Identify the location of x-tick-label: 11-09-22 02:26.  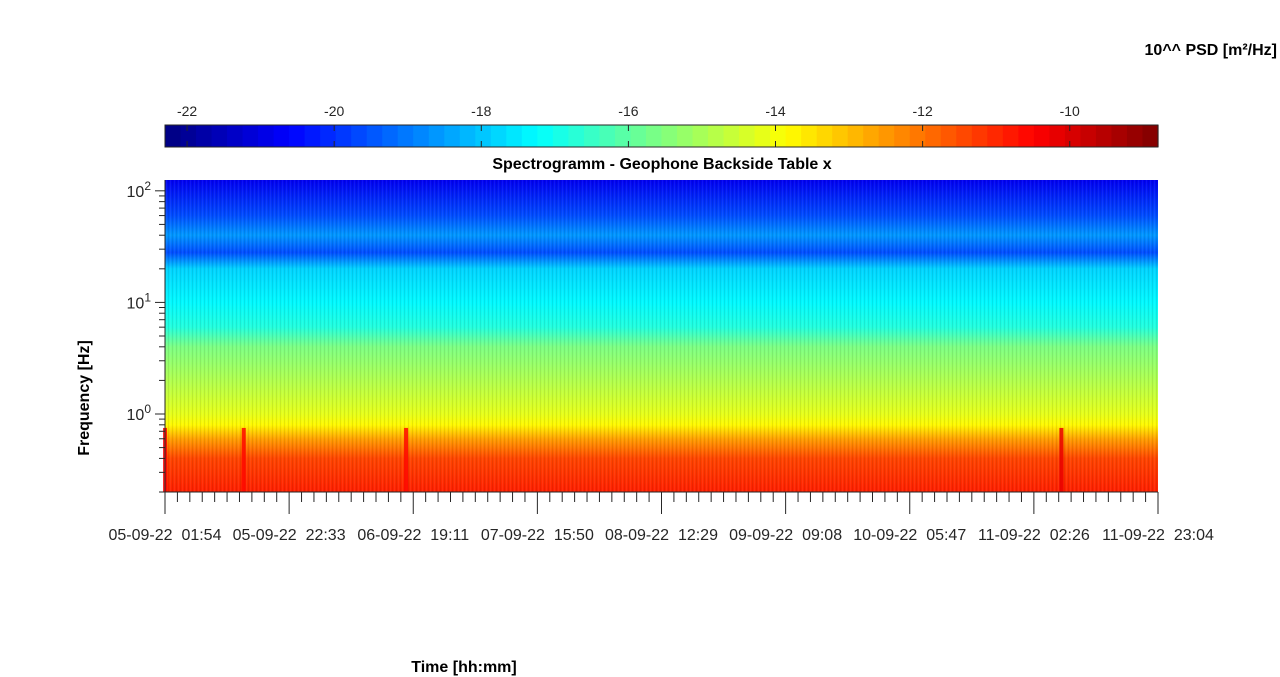
(1034, 535).